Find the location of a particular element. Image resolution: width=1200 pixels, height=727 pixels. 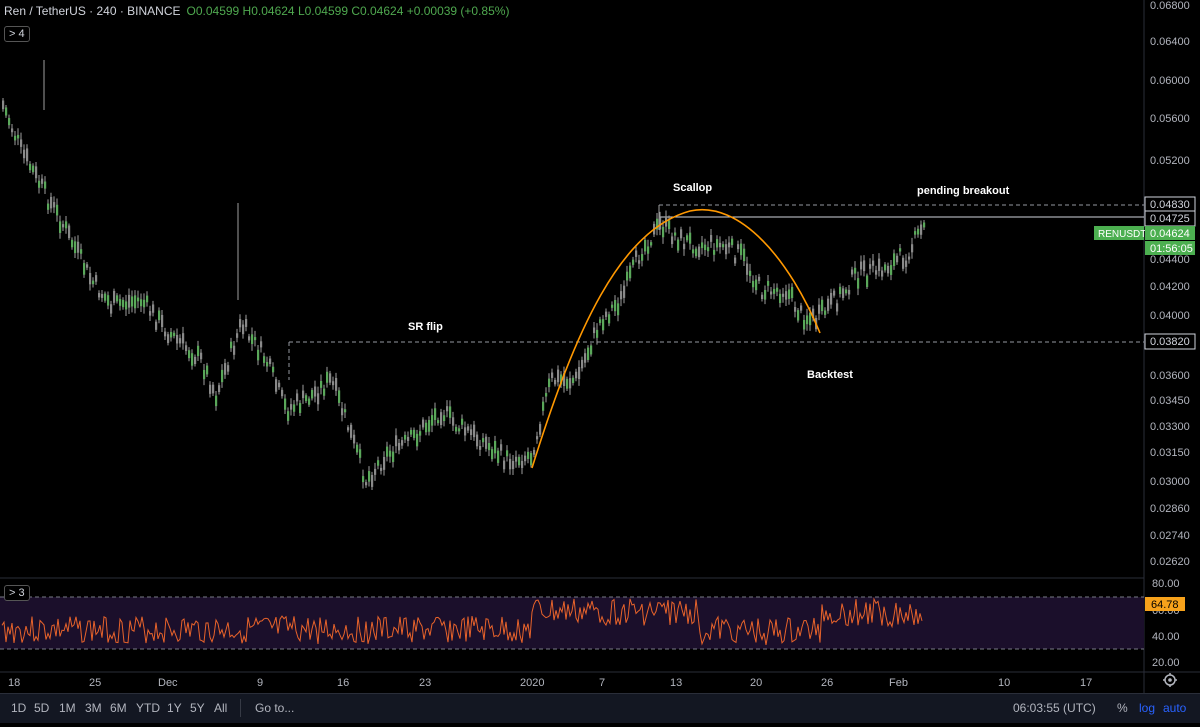

time-tick: 20 is located at coordinates (756, 683).